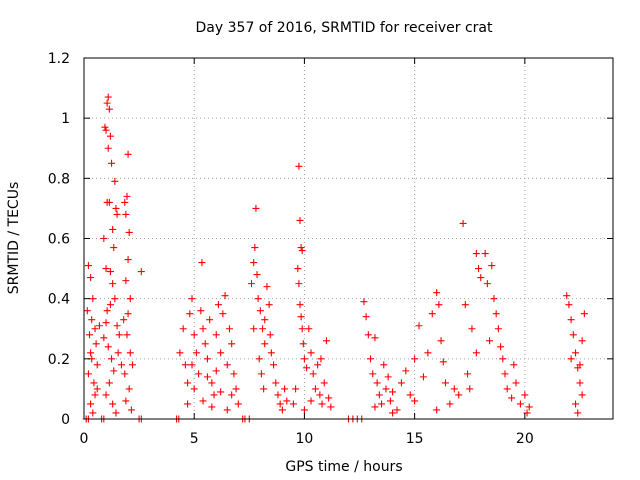 The image size is (640, 480). What do you see at coordinates (59, 59) in the screenshot?
I see `y-tick-label: 1.2` at bounding box center [59, 59].